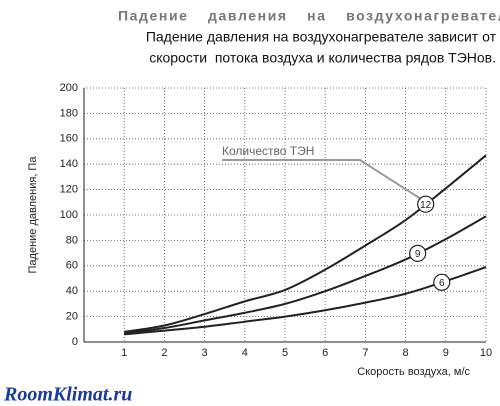  Describe the element at coordinates (309, 16) in the screenshot. I see `chart-title: Падение давления на воздухонагревателе` at that location.